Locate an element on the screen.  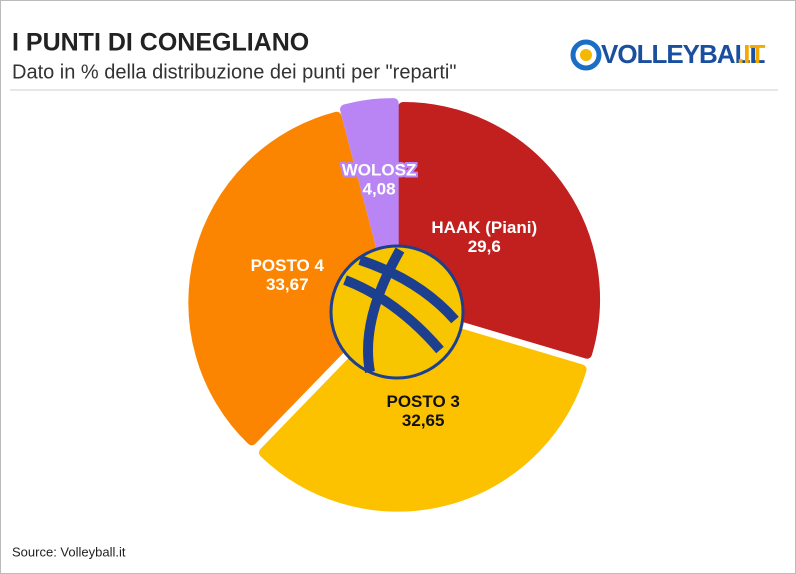
slice-label: POSTO 3 is located at coordinates (423, 401).